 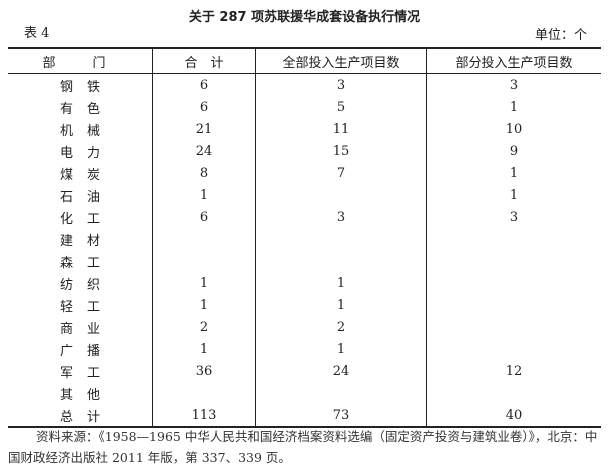 I want to click on table-row: 商业 2 2, so click(x=304, y=327).